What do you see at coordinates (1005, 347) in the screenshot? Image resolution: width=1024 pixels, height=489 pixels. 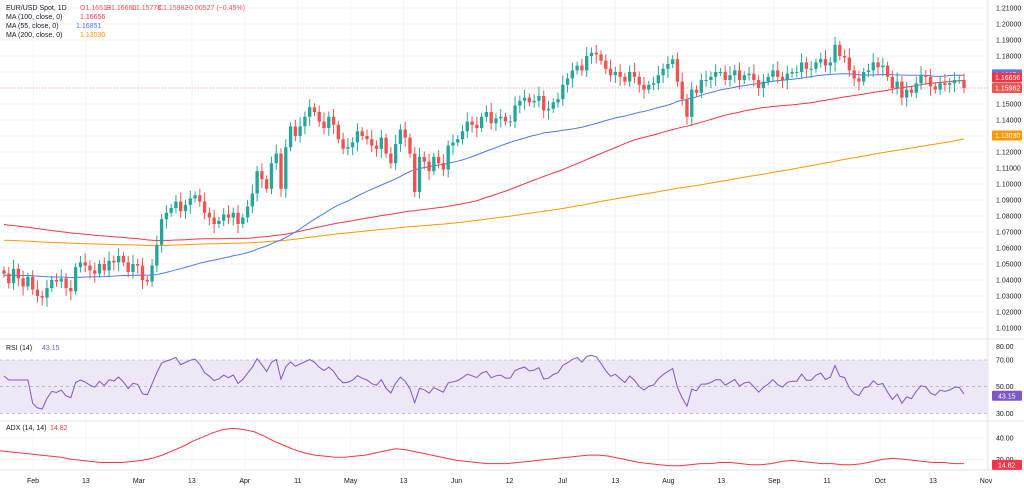 I see `rsi-tick-label: 80.00` at bounding box center [1005, 347].